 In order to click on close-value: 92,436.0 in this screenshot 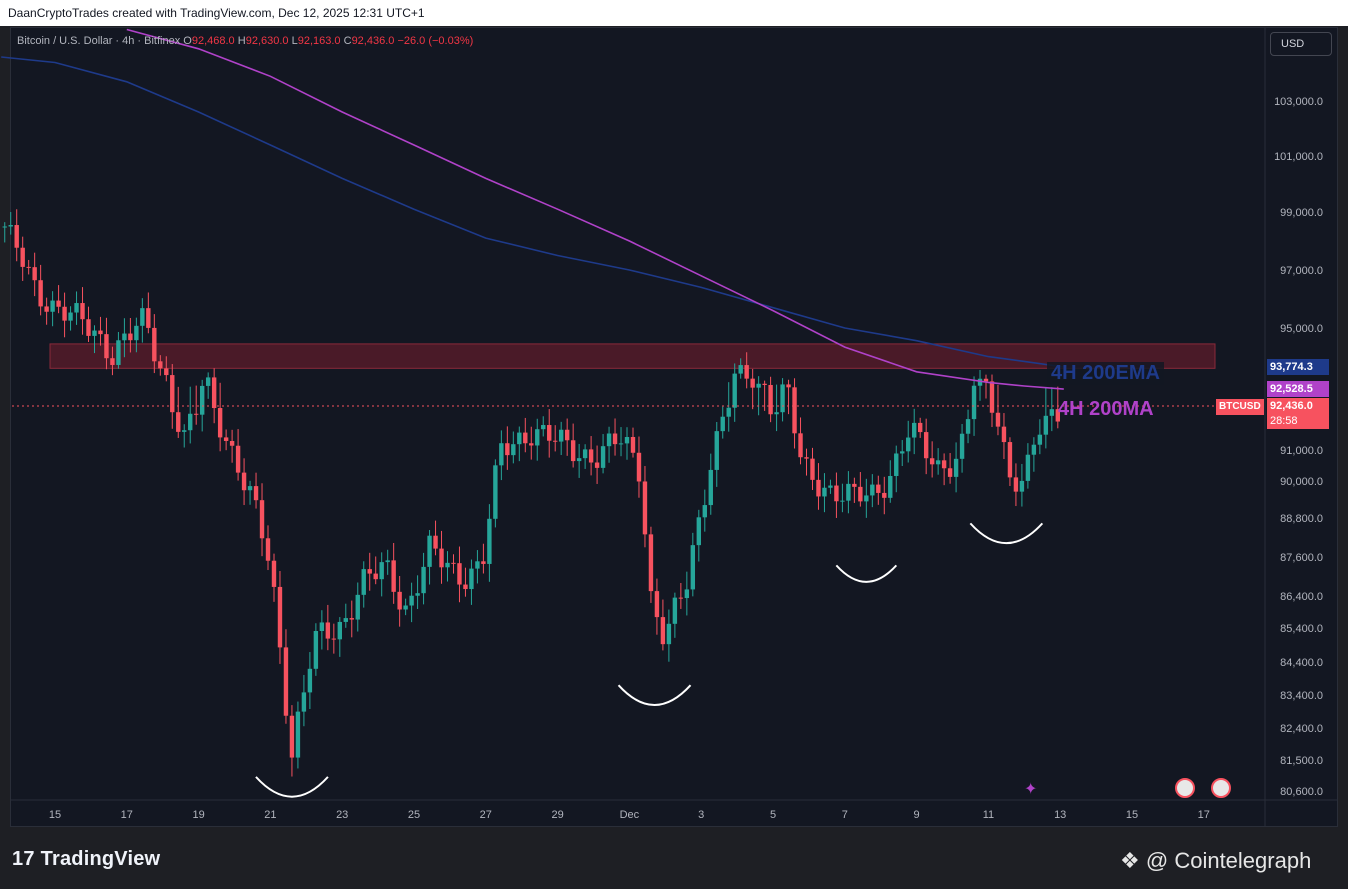, I will do `click(373, 41)`.